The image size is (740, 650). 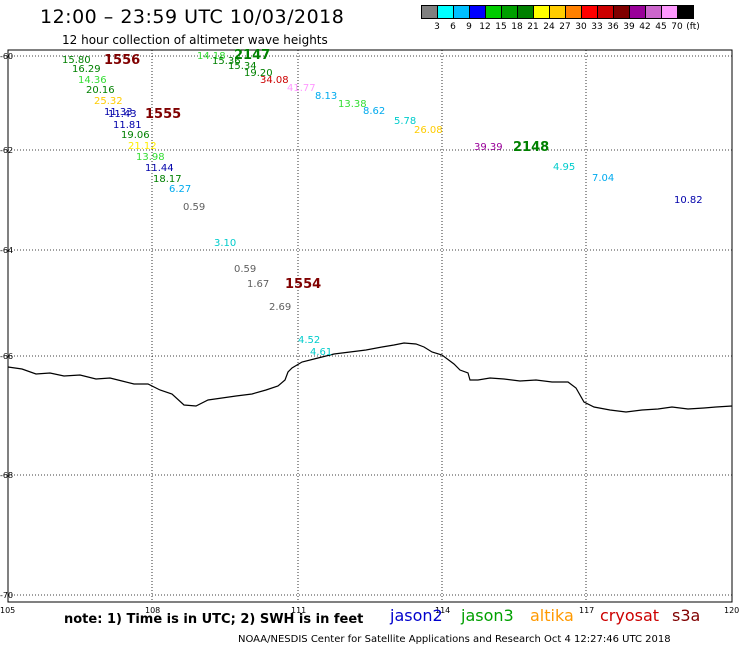 What do you see at coordinates (557, 12) in the screenshot?
I see `wave-height-color-scale` at bounding box center [557, 12].